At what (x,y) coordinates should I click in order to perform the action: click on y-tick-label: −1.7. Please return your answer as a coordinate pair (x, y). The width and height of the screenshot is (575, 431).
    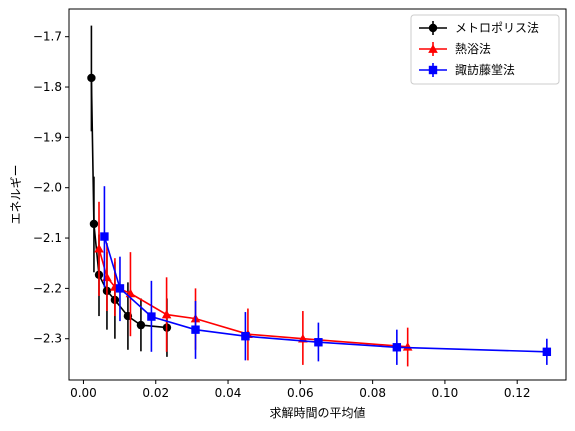
    Looking at the image, I should click on (47, 37).